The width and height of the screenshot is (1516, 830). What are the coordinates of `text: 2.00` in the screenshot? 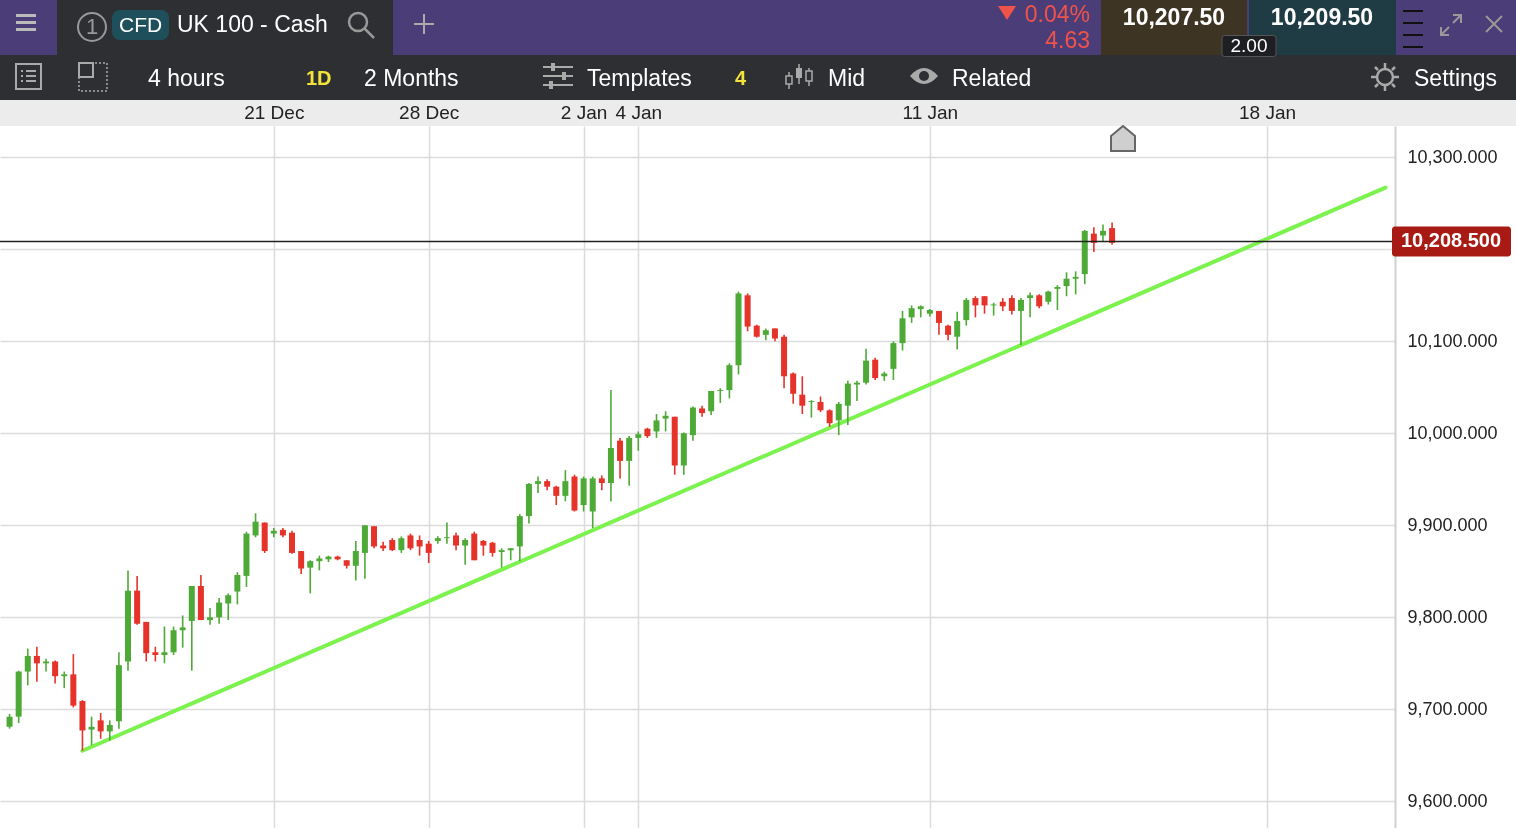 It's located at (1249, 46).